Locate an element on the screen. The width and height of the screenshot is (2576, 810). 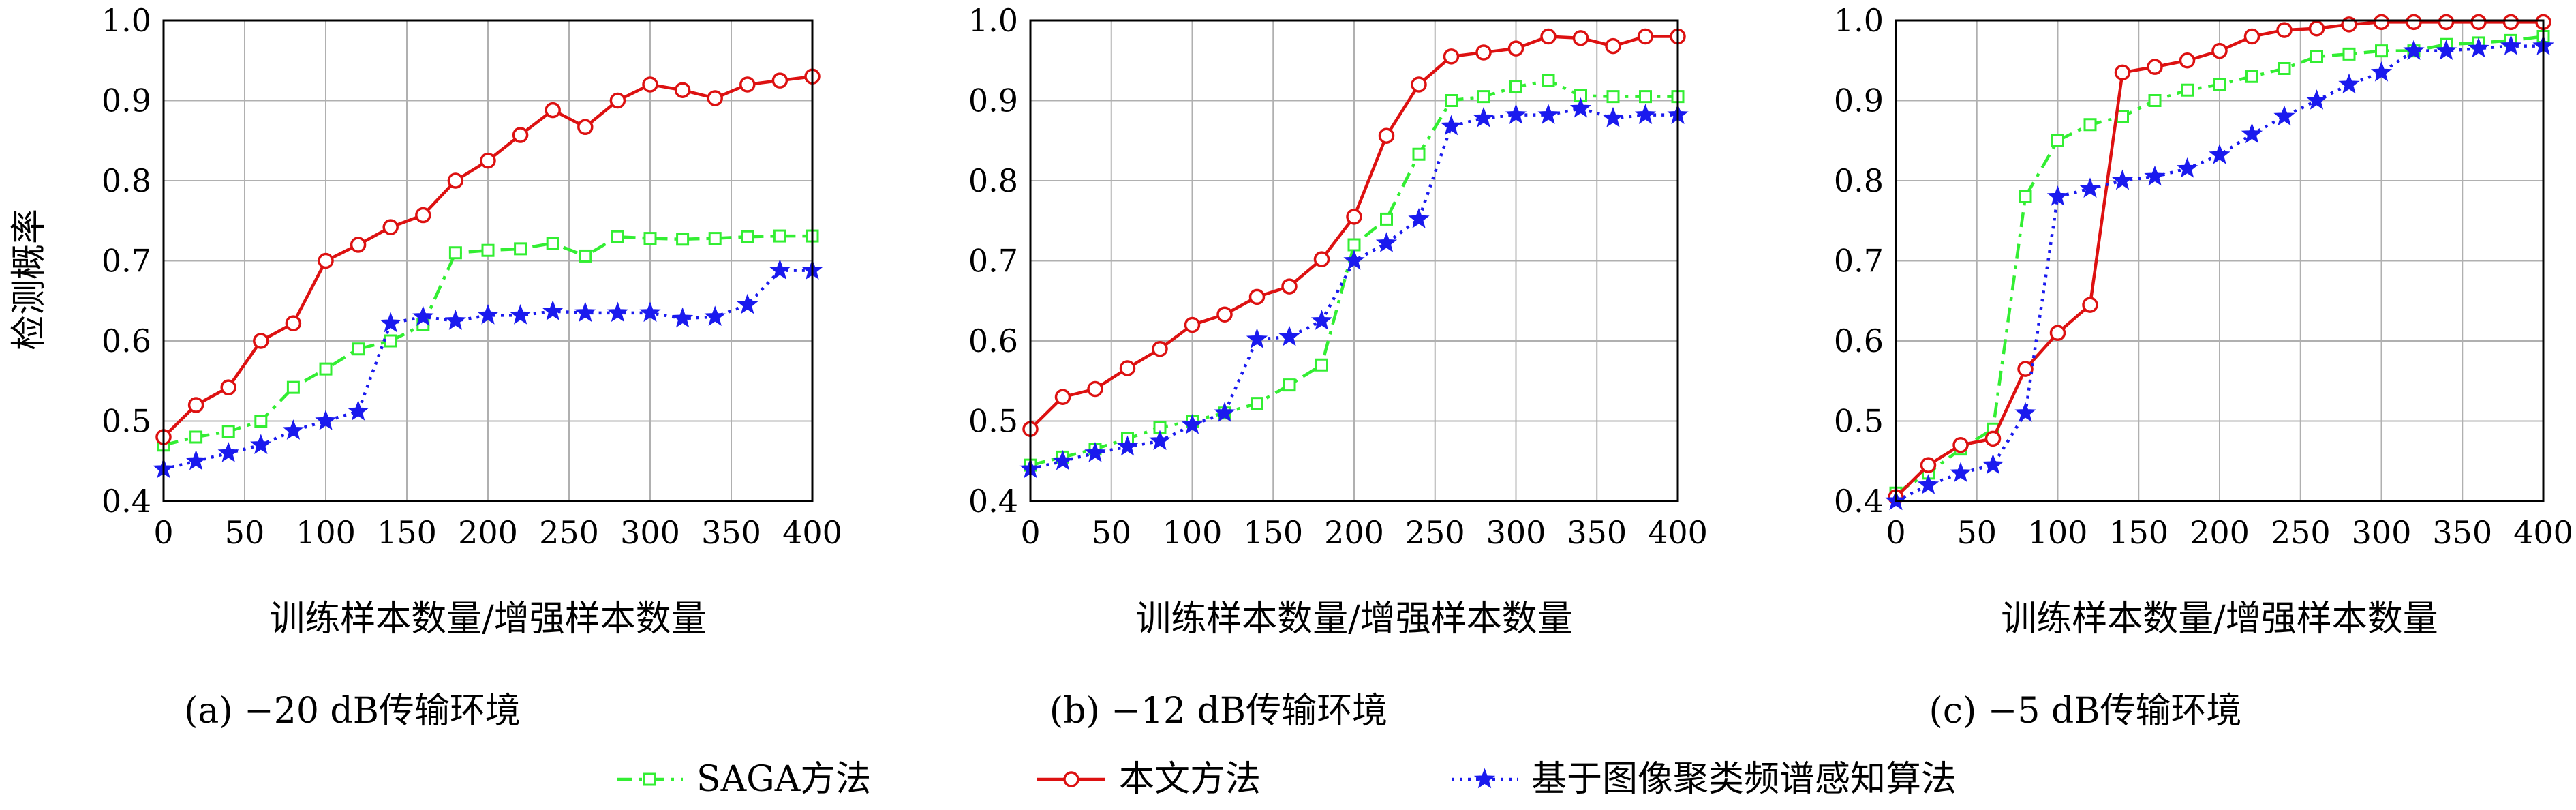
panel-caption: (a) −20 dB传输环境 is located at coordinates (352, 711).